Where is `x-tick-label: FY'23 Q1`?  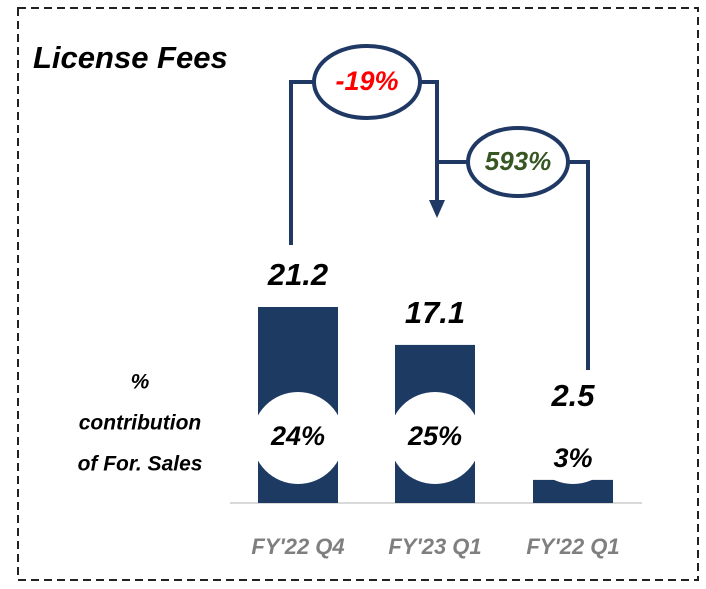
x-tick-label: FY'23 Q1 is located at coordinates (434, 546).